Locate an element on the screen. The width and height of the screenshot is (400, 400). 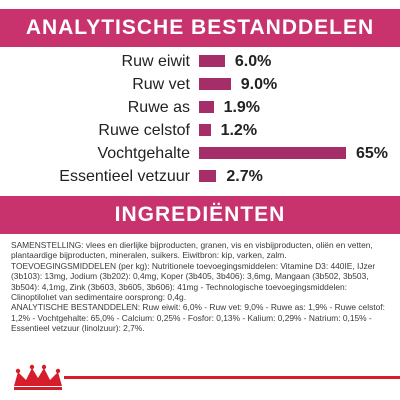
ingredients-title: INGREDIËNTEN is located at coordinates (200, 214).